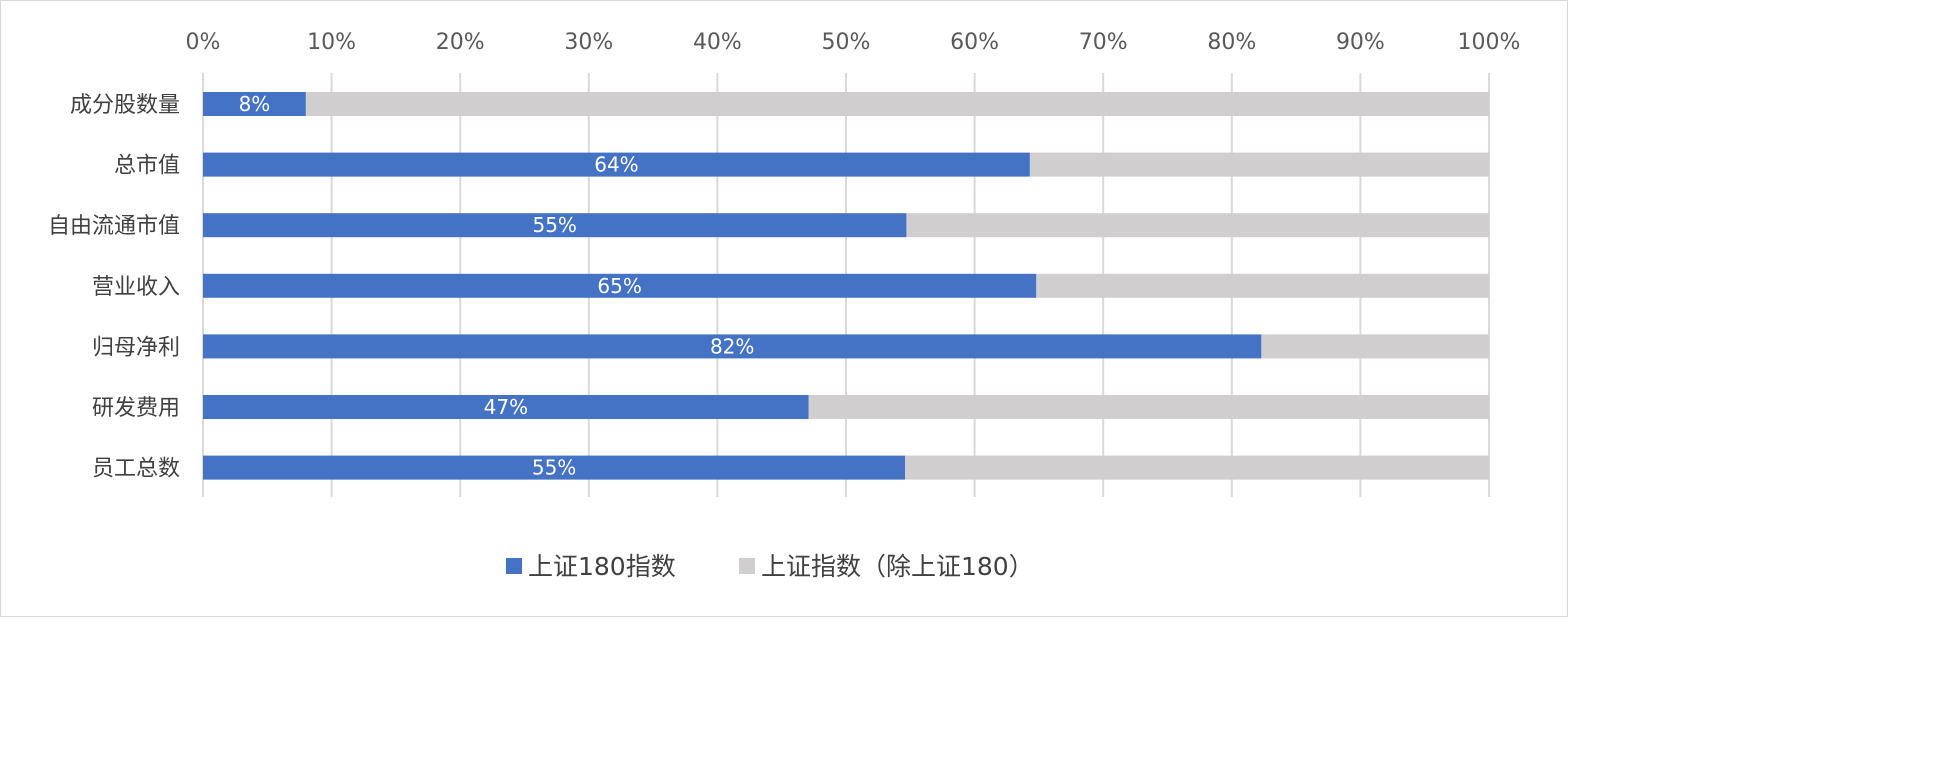  I want to click on data-label: 8%, so click(255, 104).